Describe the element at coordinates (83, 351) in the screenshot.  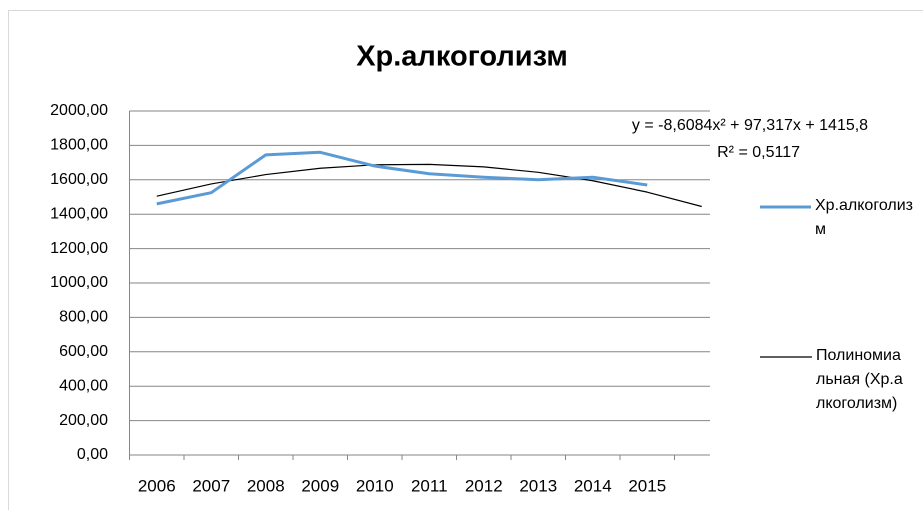
I see `y-tick-label: 600,00` at that location.